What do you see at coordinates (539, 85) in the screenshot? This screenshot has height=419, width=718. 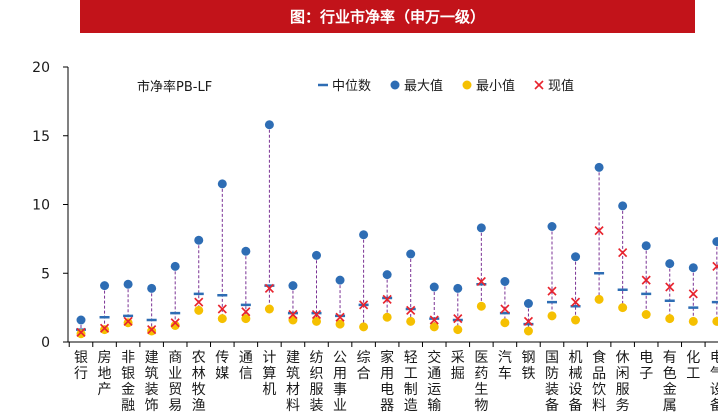 I see `legend-current-stroke` at bounding box center [539, 85].